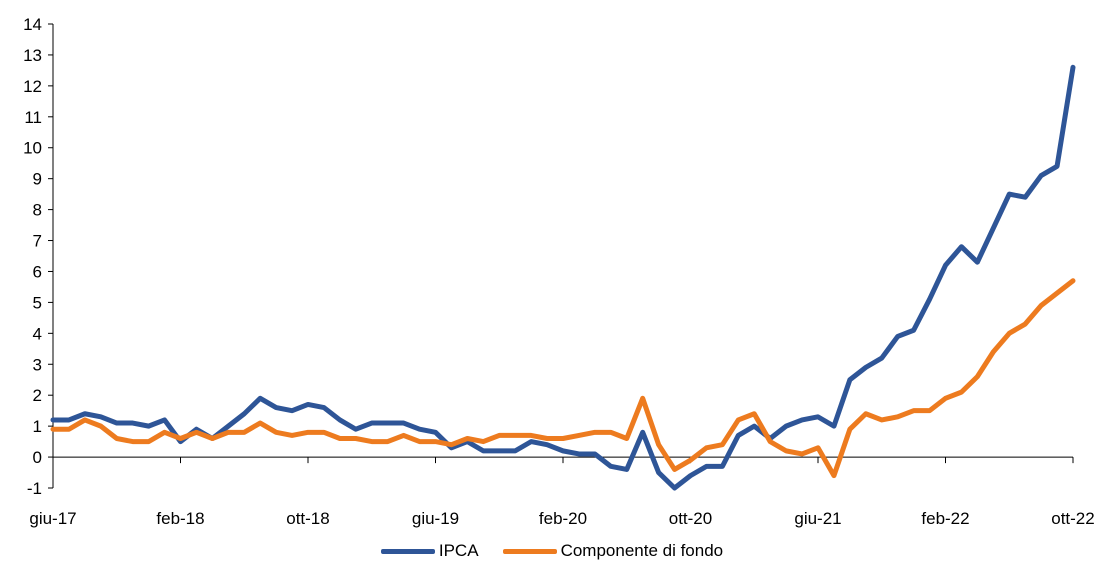  I want to click on x-tick-label: ott-20, so click(690, 518).